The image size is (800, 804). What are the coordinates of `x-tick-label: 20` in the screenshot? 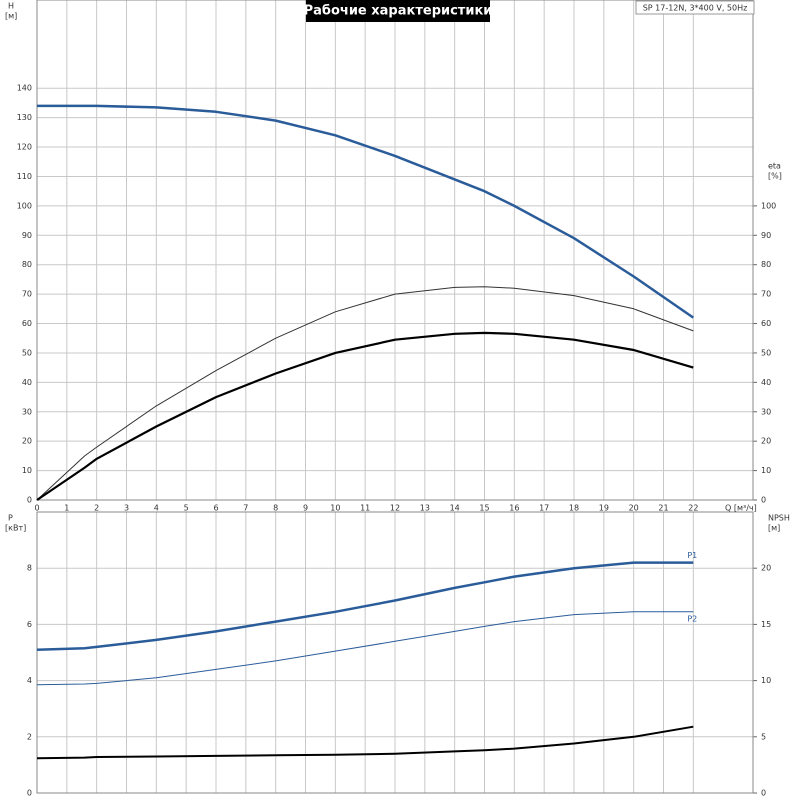 It's located at (634, 508).